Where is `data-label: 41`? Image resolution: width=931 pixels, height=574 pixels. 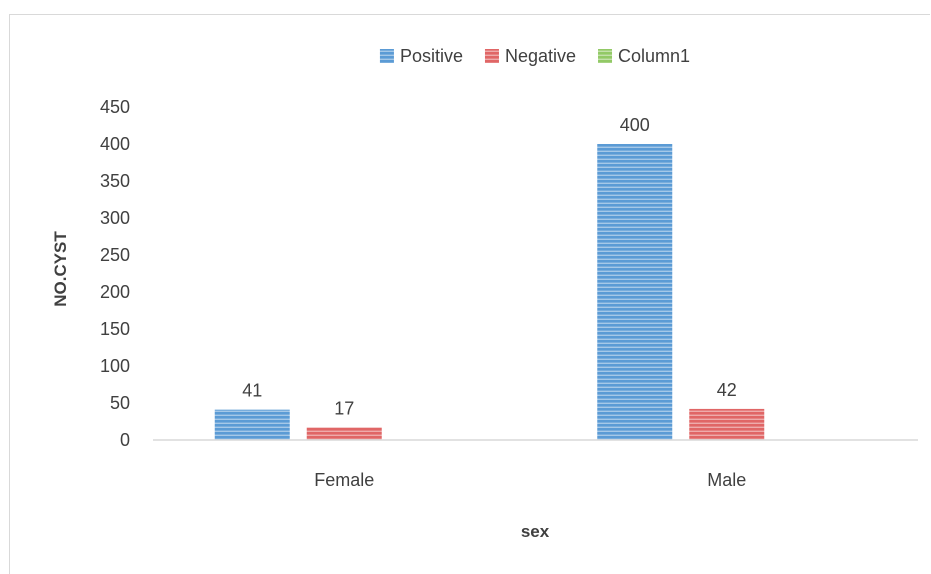 data-label: 41 is located at coordinates (252, 391).